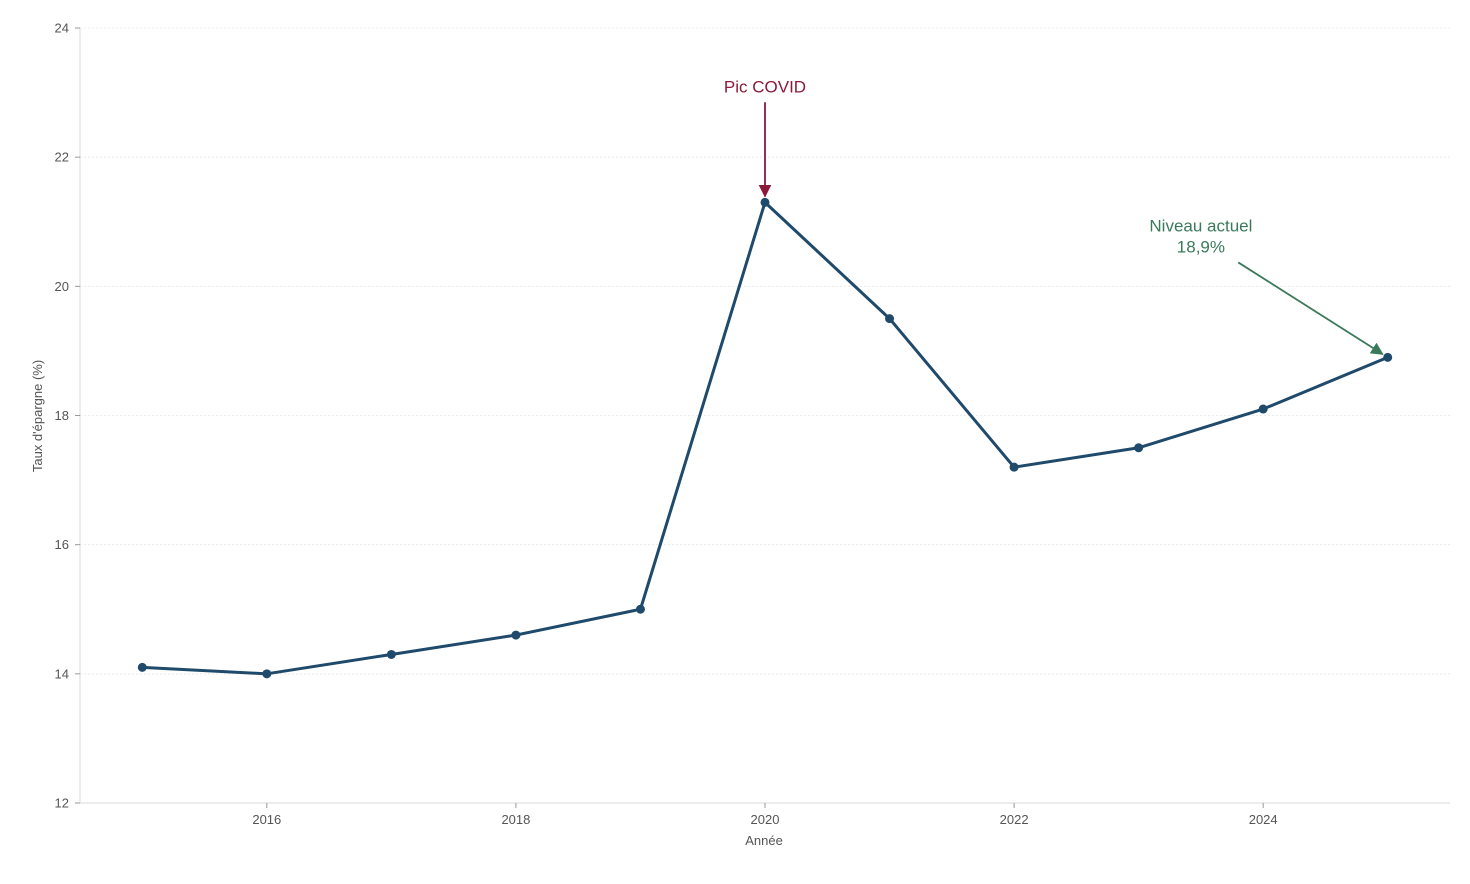 The width and height of the screenshot is (1470, 884). What do you see at coordinates (515, 819) in the screenshot?
I see `x-tick-label: 2018` at bounding box center [515, 819].